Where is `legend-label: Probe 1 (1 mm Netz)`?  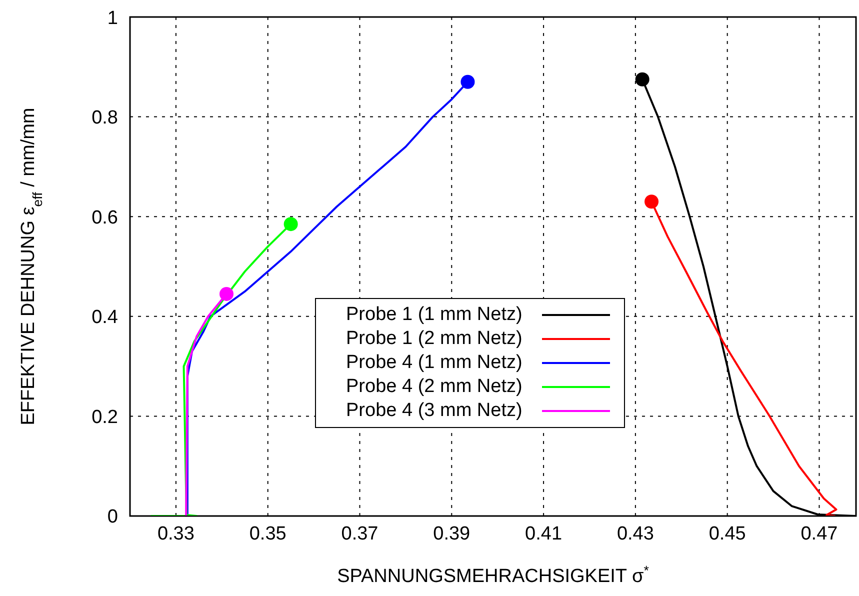 legend-label: Probe 1 (1 mm Netz) is located at coordinates (434, 315).